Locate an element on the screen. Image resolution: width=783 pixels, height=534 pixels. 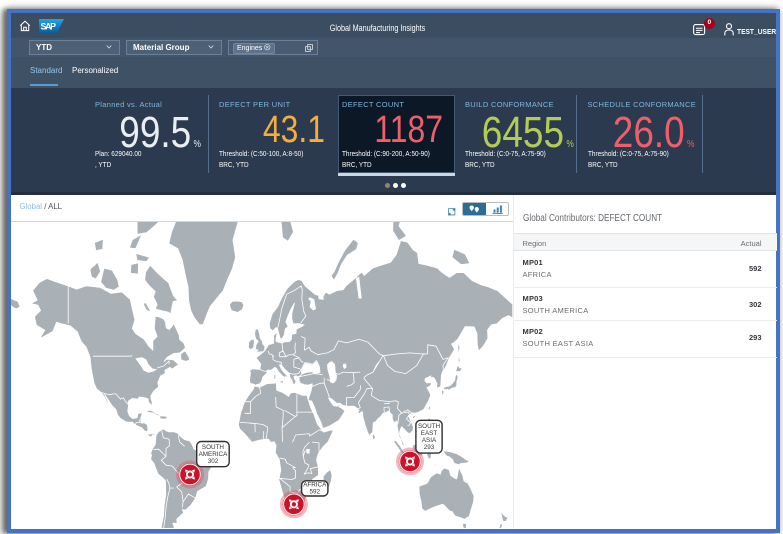
svg-text: AFRICA is located at coordinates (315, 485).